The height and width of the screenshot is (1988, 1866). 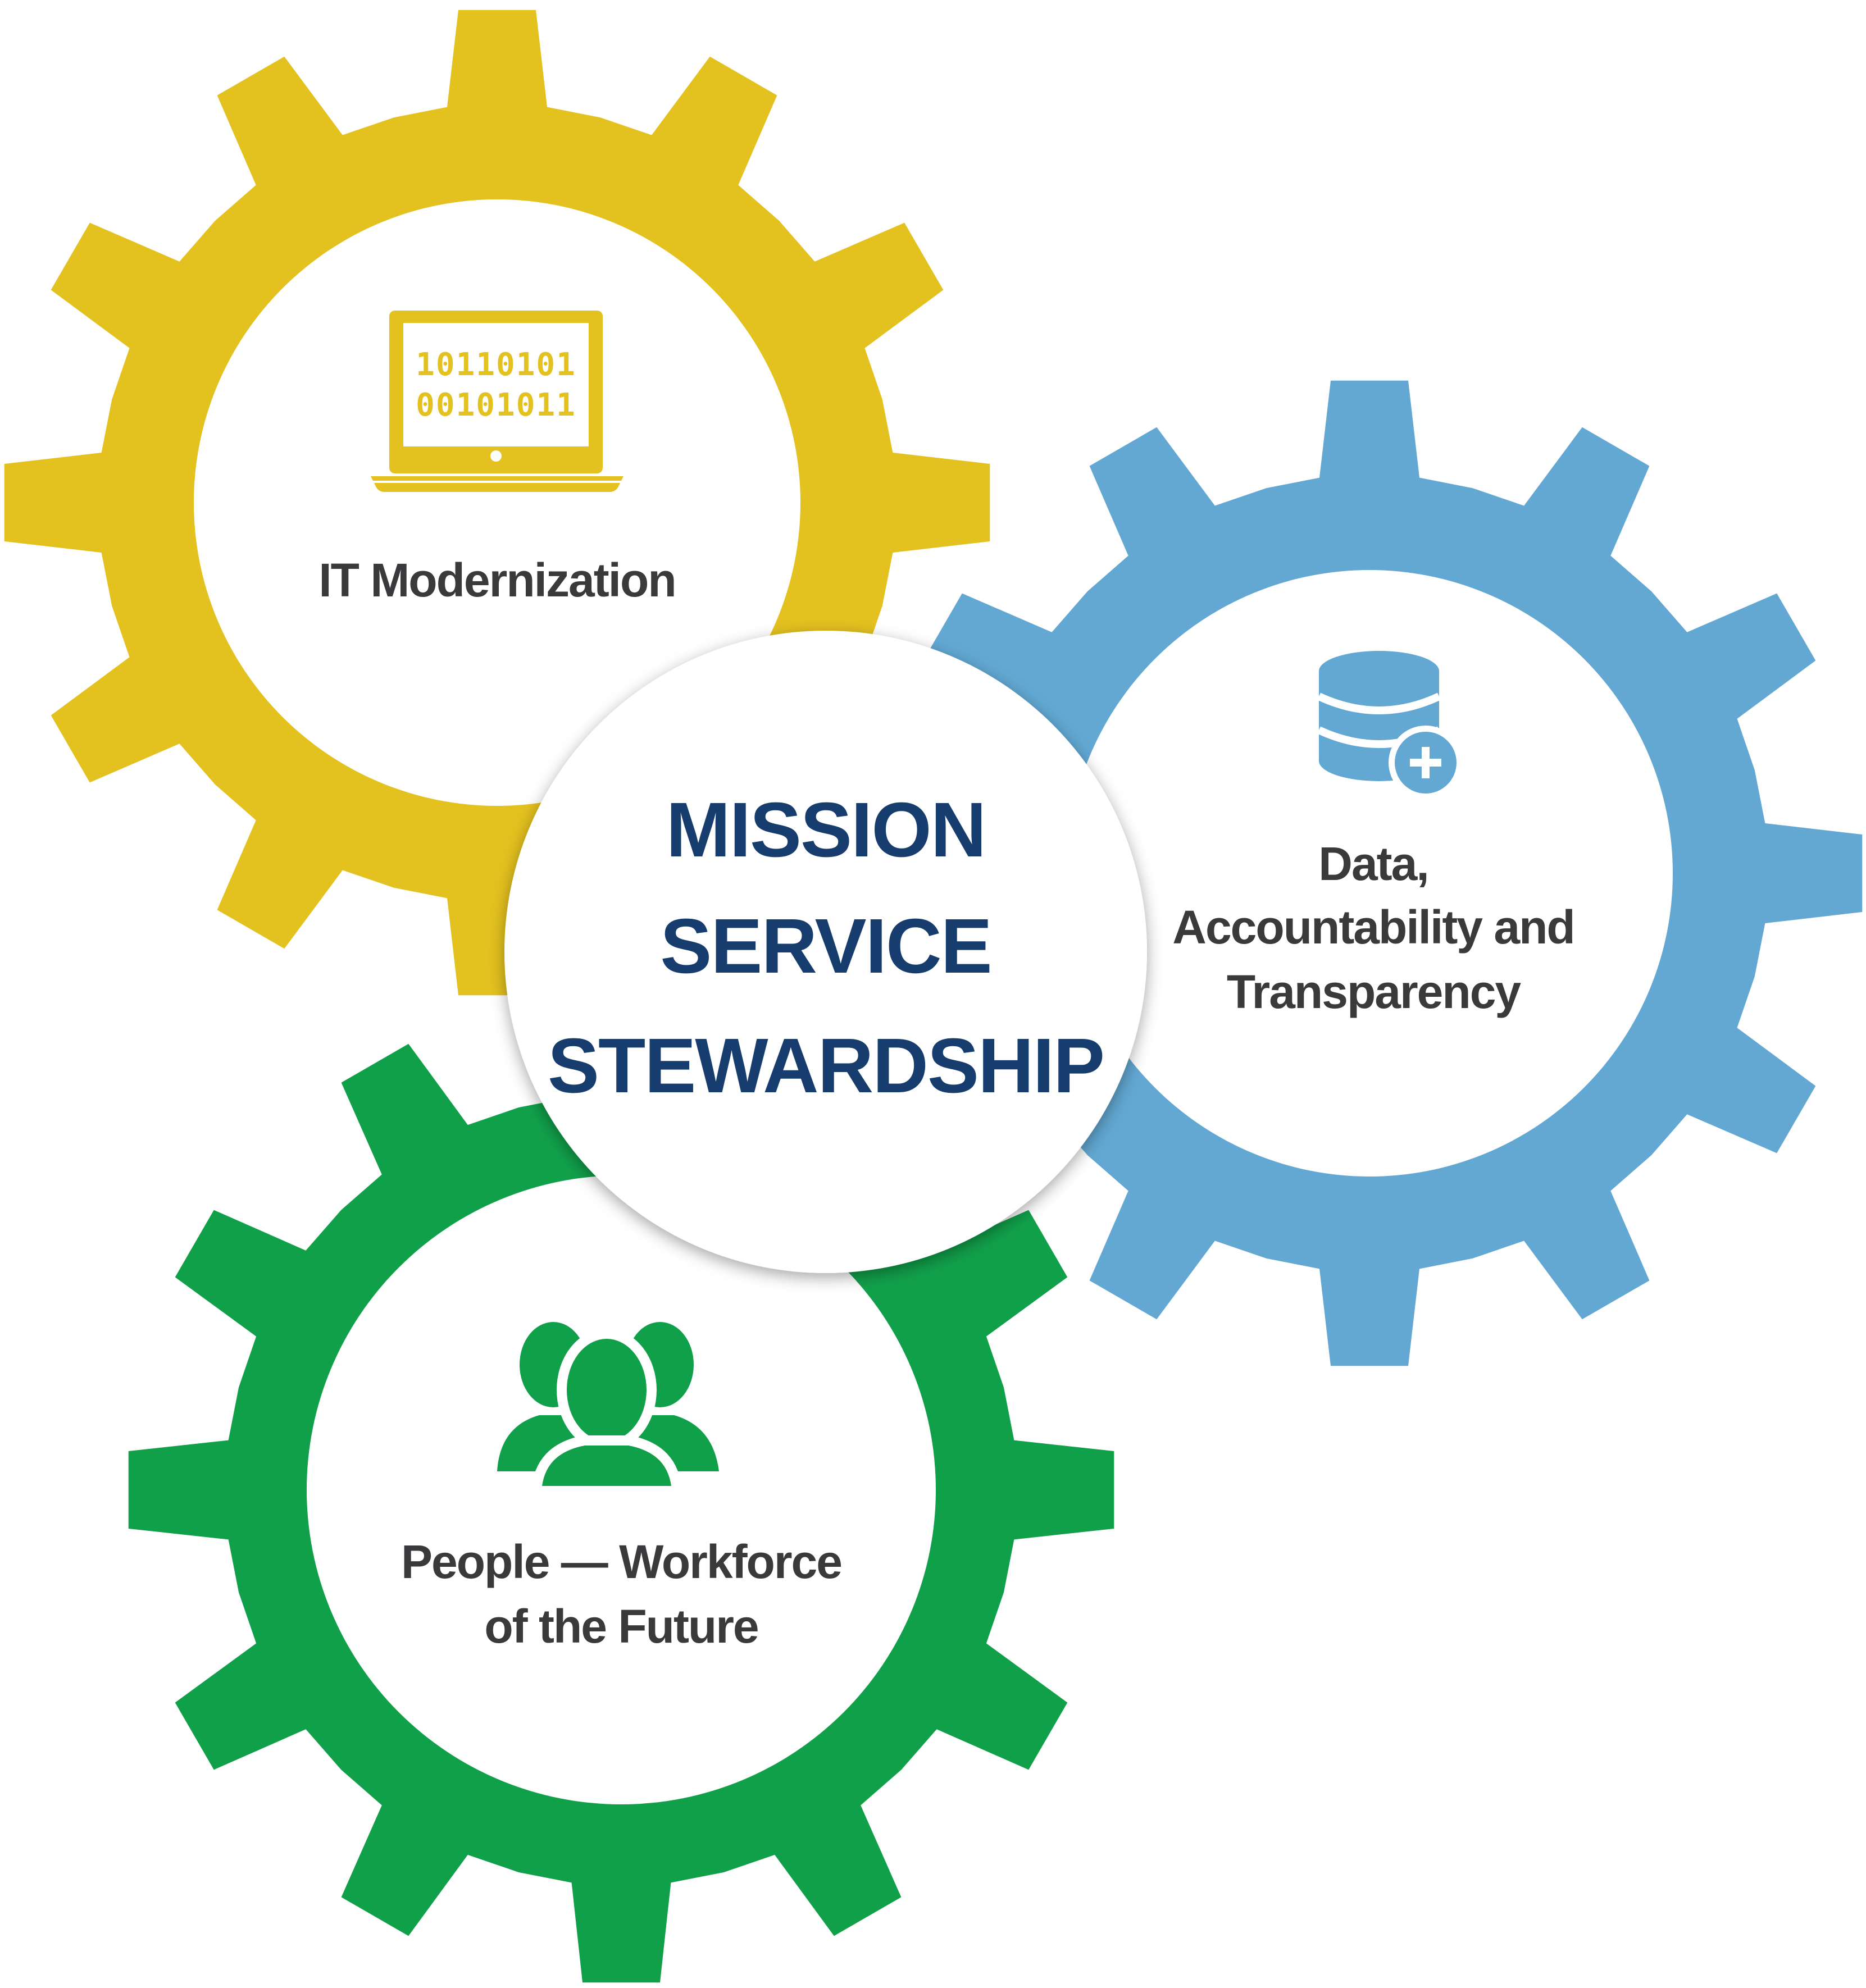 I want to click on people-group-icon, so click(x=608, y=1412).